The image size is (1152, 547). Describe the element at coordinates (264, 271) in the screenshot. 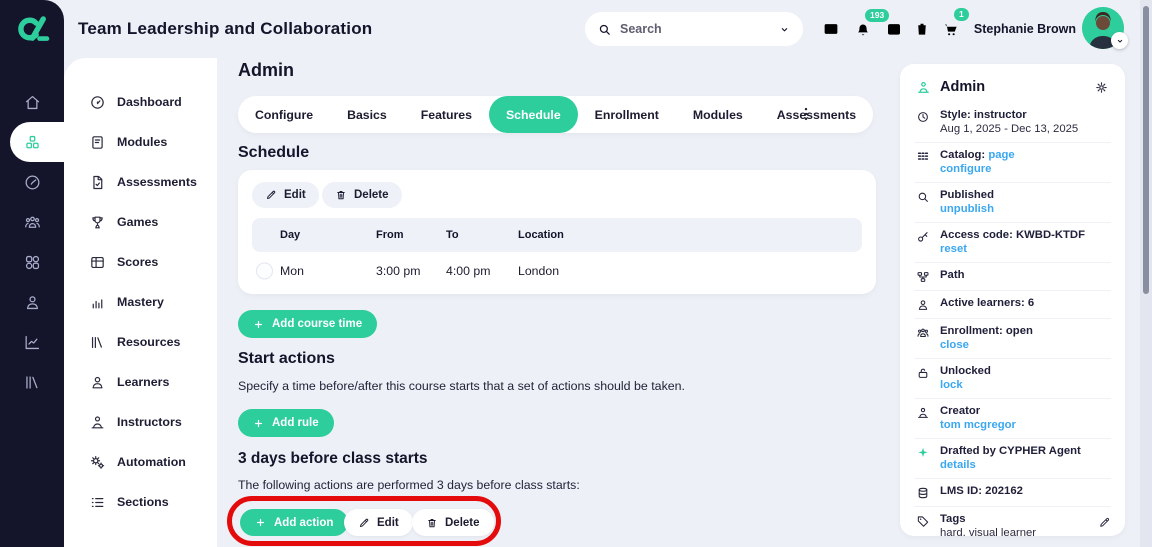

I see `row-radio` at that location.